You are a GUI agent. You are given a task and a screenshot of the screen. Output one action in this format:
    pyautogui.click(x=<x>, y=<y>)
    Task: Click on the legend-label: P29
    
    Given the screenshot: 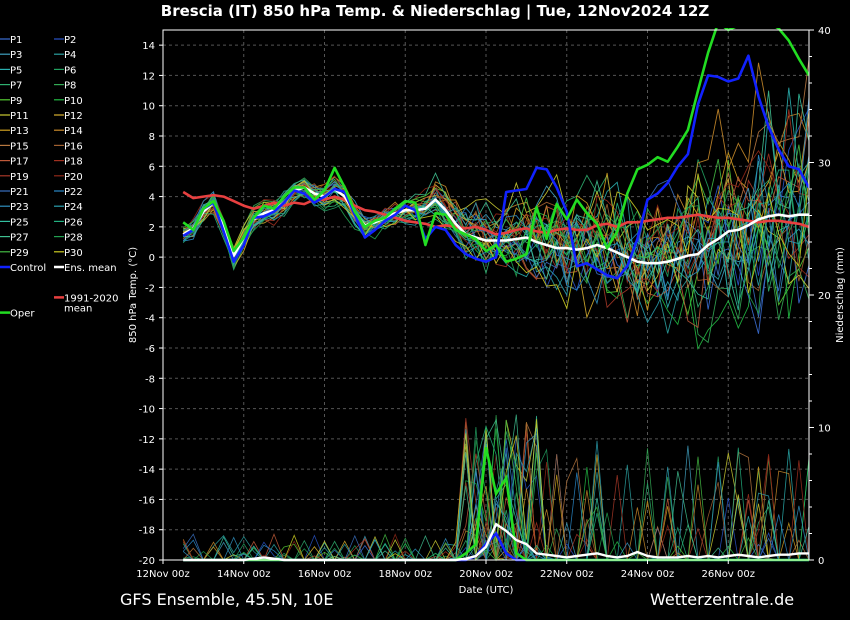 What is the action you would take?
    pyautogui.click(x=19, y=253)
    